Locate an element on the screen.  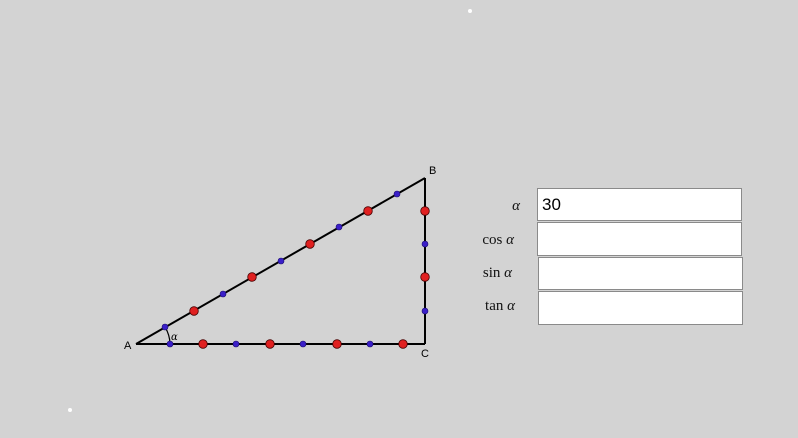
sin-alpha-label: sin α is located at coordinates (497, 273).